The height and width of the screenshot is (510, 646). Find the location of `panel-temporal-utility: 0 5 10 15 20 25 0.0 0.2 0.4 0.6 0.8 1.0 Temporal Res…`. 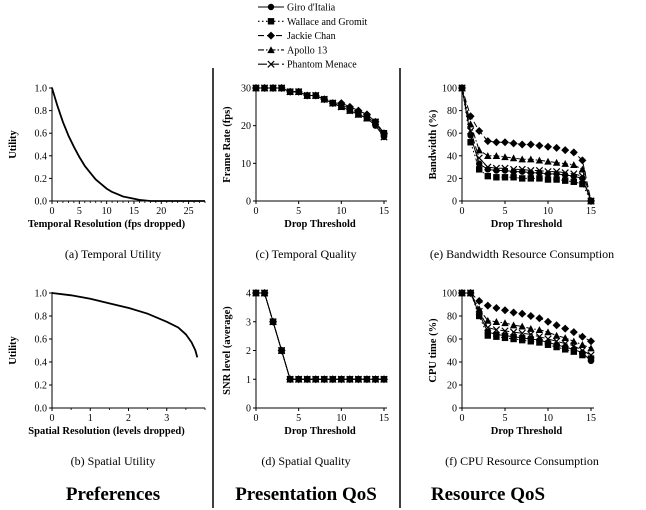

panel-temporal-utility: 0 5 10 15 20 25 0.0 0.2 0.4 0.6 0.8 1.0 Temporal Res… is located at coordinates (107, 172).